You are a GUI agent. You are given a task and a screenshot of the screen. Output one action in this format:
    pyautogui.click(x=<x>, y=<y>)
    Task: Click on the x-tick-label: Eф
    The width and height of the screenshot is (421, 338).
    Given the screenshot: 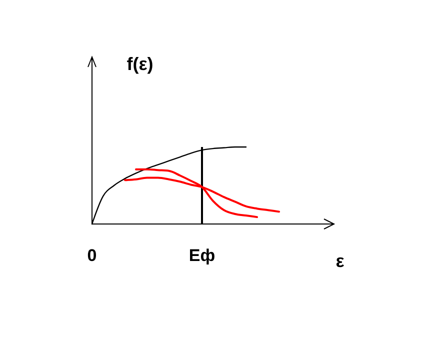 What is the action you would take?
    pyautogui.click(x=202, y=255)
    